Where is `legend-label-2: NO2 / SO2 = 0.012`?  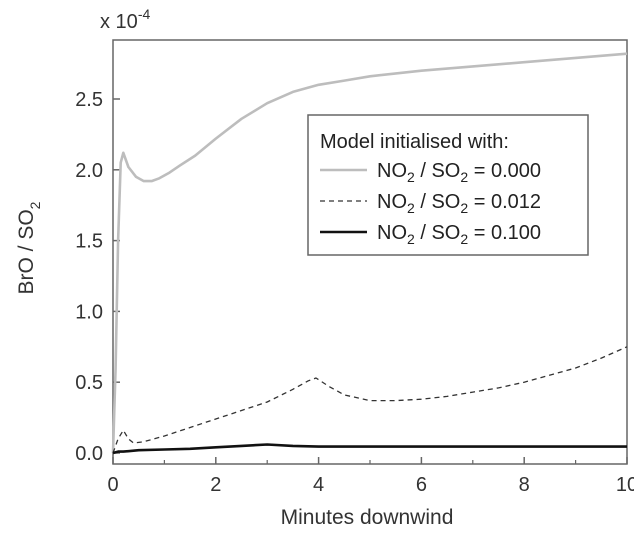 legend-label-2: NO2 / SO2 = 0.012 is located at coordinates (459, 203).